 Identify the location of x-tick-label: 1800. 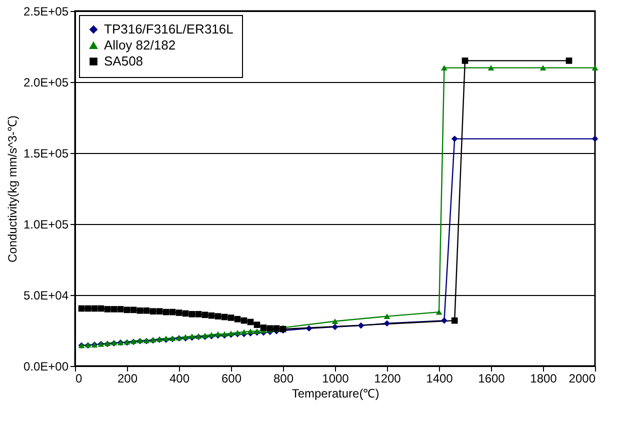
(544, 379).